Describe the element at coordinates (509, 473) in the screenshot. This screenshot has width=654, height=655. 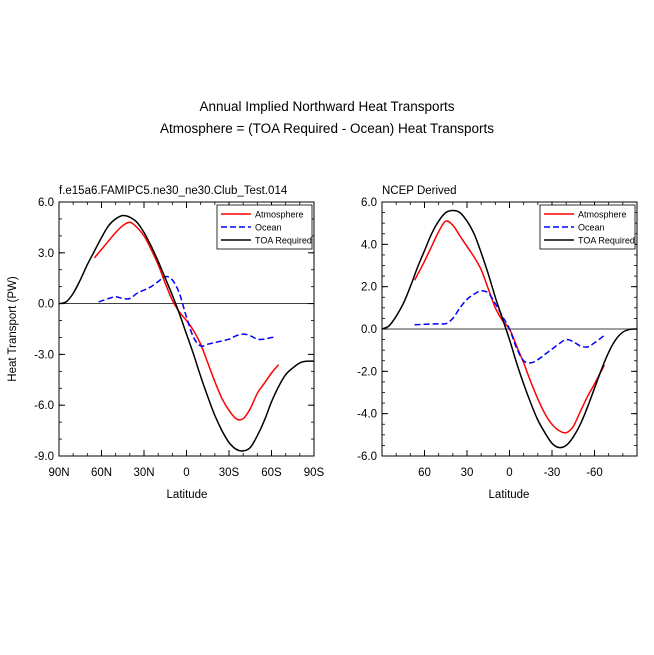
I see `right-tick-label-x: 0` at that location.